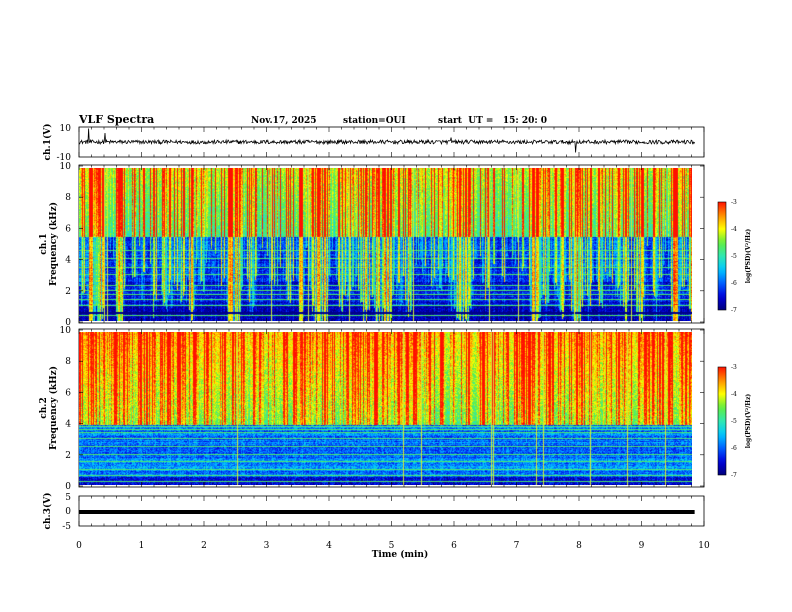  Describe the element at coordinates (142, 546) in the screenshot. I see `time-tick-label: 1` at that location.